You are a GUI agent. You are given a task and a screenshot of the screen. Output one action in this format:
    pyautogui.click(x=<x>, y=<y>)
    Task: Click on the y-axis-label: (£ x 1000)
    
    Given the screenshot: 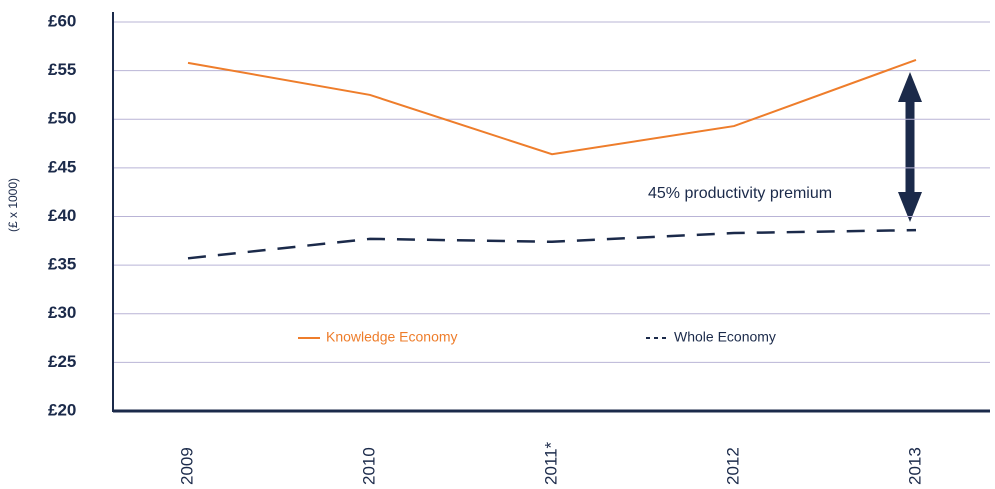 What is the action you would take?
    pyautogui.click(x=13, y=205)
    